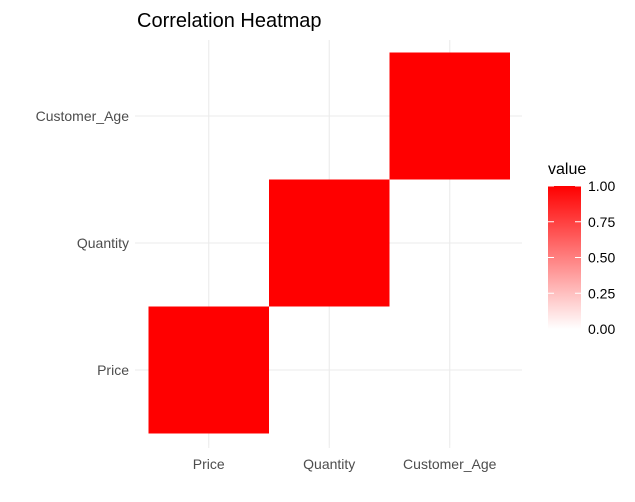 This screenshot has width=635, height=502. Describe the element at coordinates (113, 370) in the screenshot. I see `y-tick-label-price: Price` at that location.